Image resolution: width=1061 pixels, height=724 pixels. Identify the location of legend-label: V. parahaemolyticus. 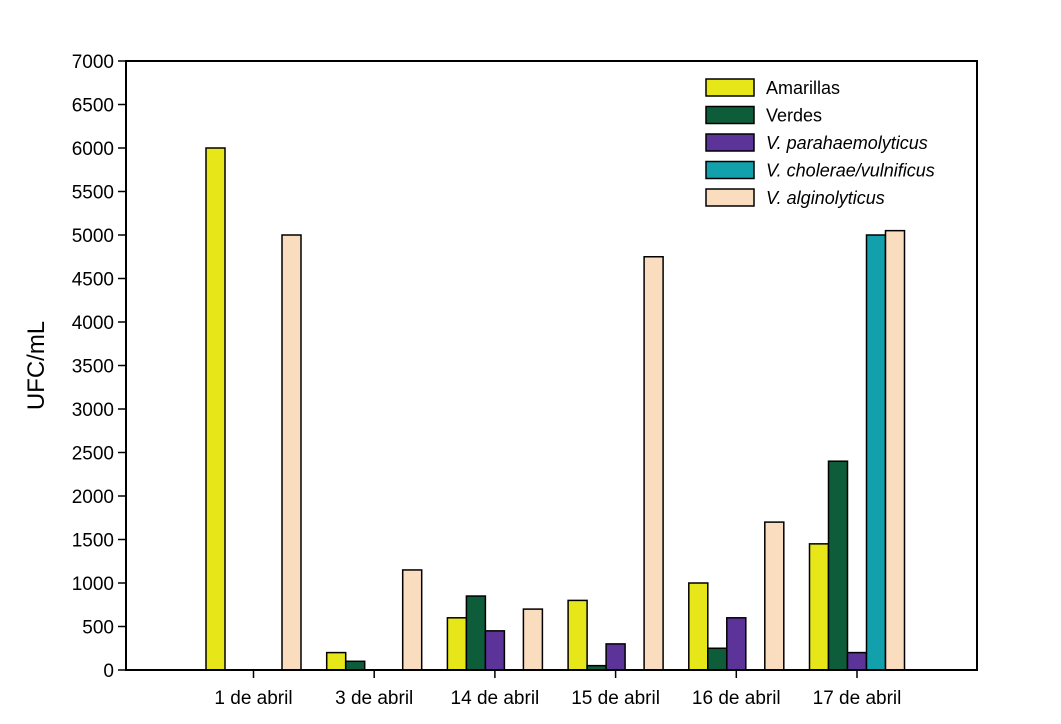
(847, 143).